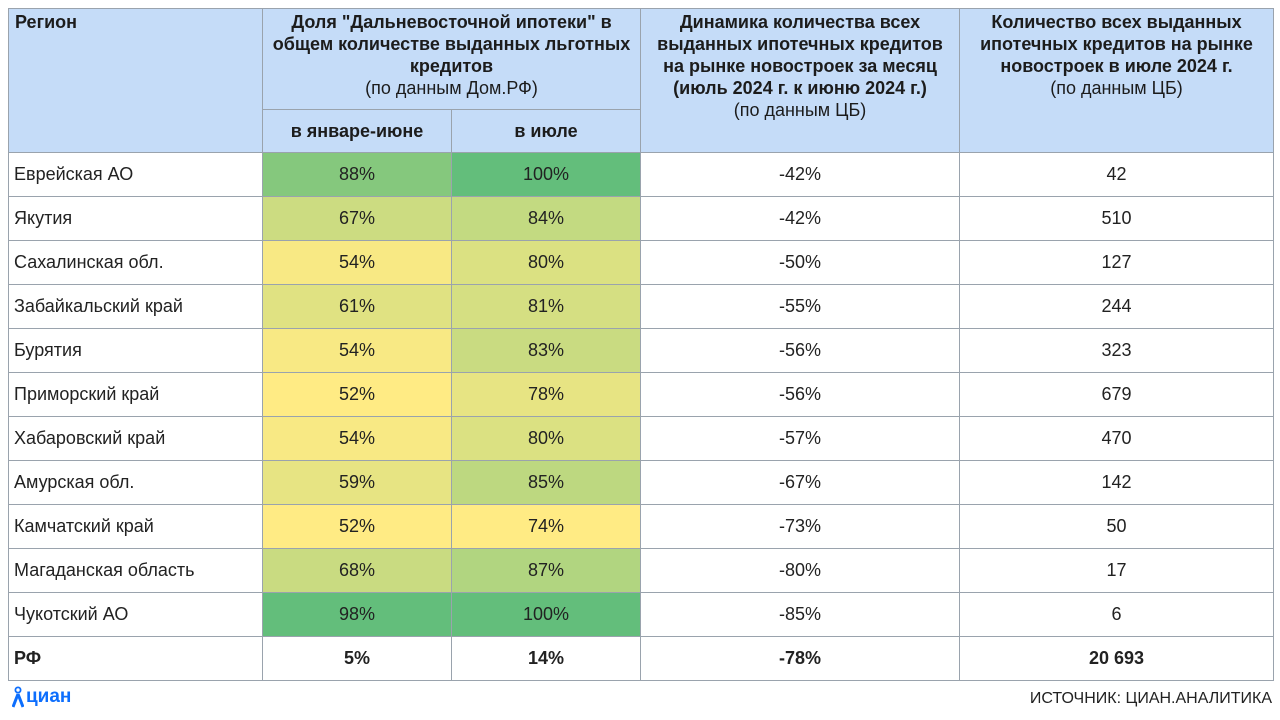 Image resolution: width=1280 pixels, height=720 pixels. What do you see at coordinates (1116, 658) in the screenshot?
I see `total-count: 20 693` at bounding box center [1116, 658].